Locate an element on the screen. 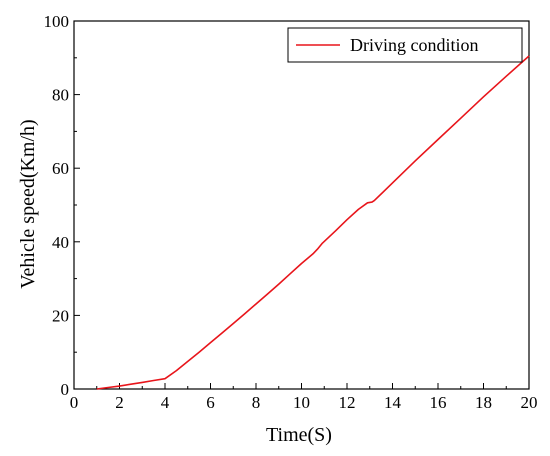  y-tick-label: 40 is located at coordinates (60, 242).